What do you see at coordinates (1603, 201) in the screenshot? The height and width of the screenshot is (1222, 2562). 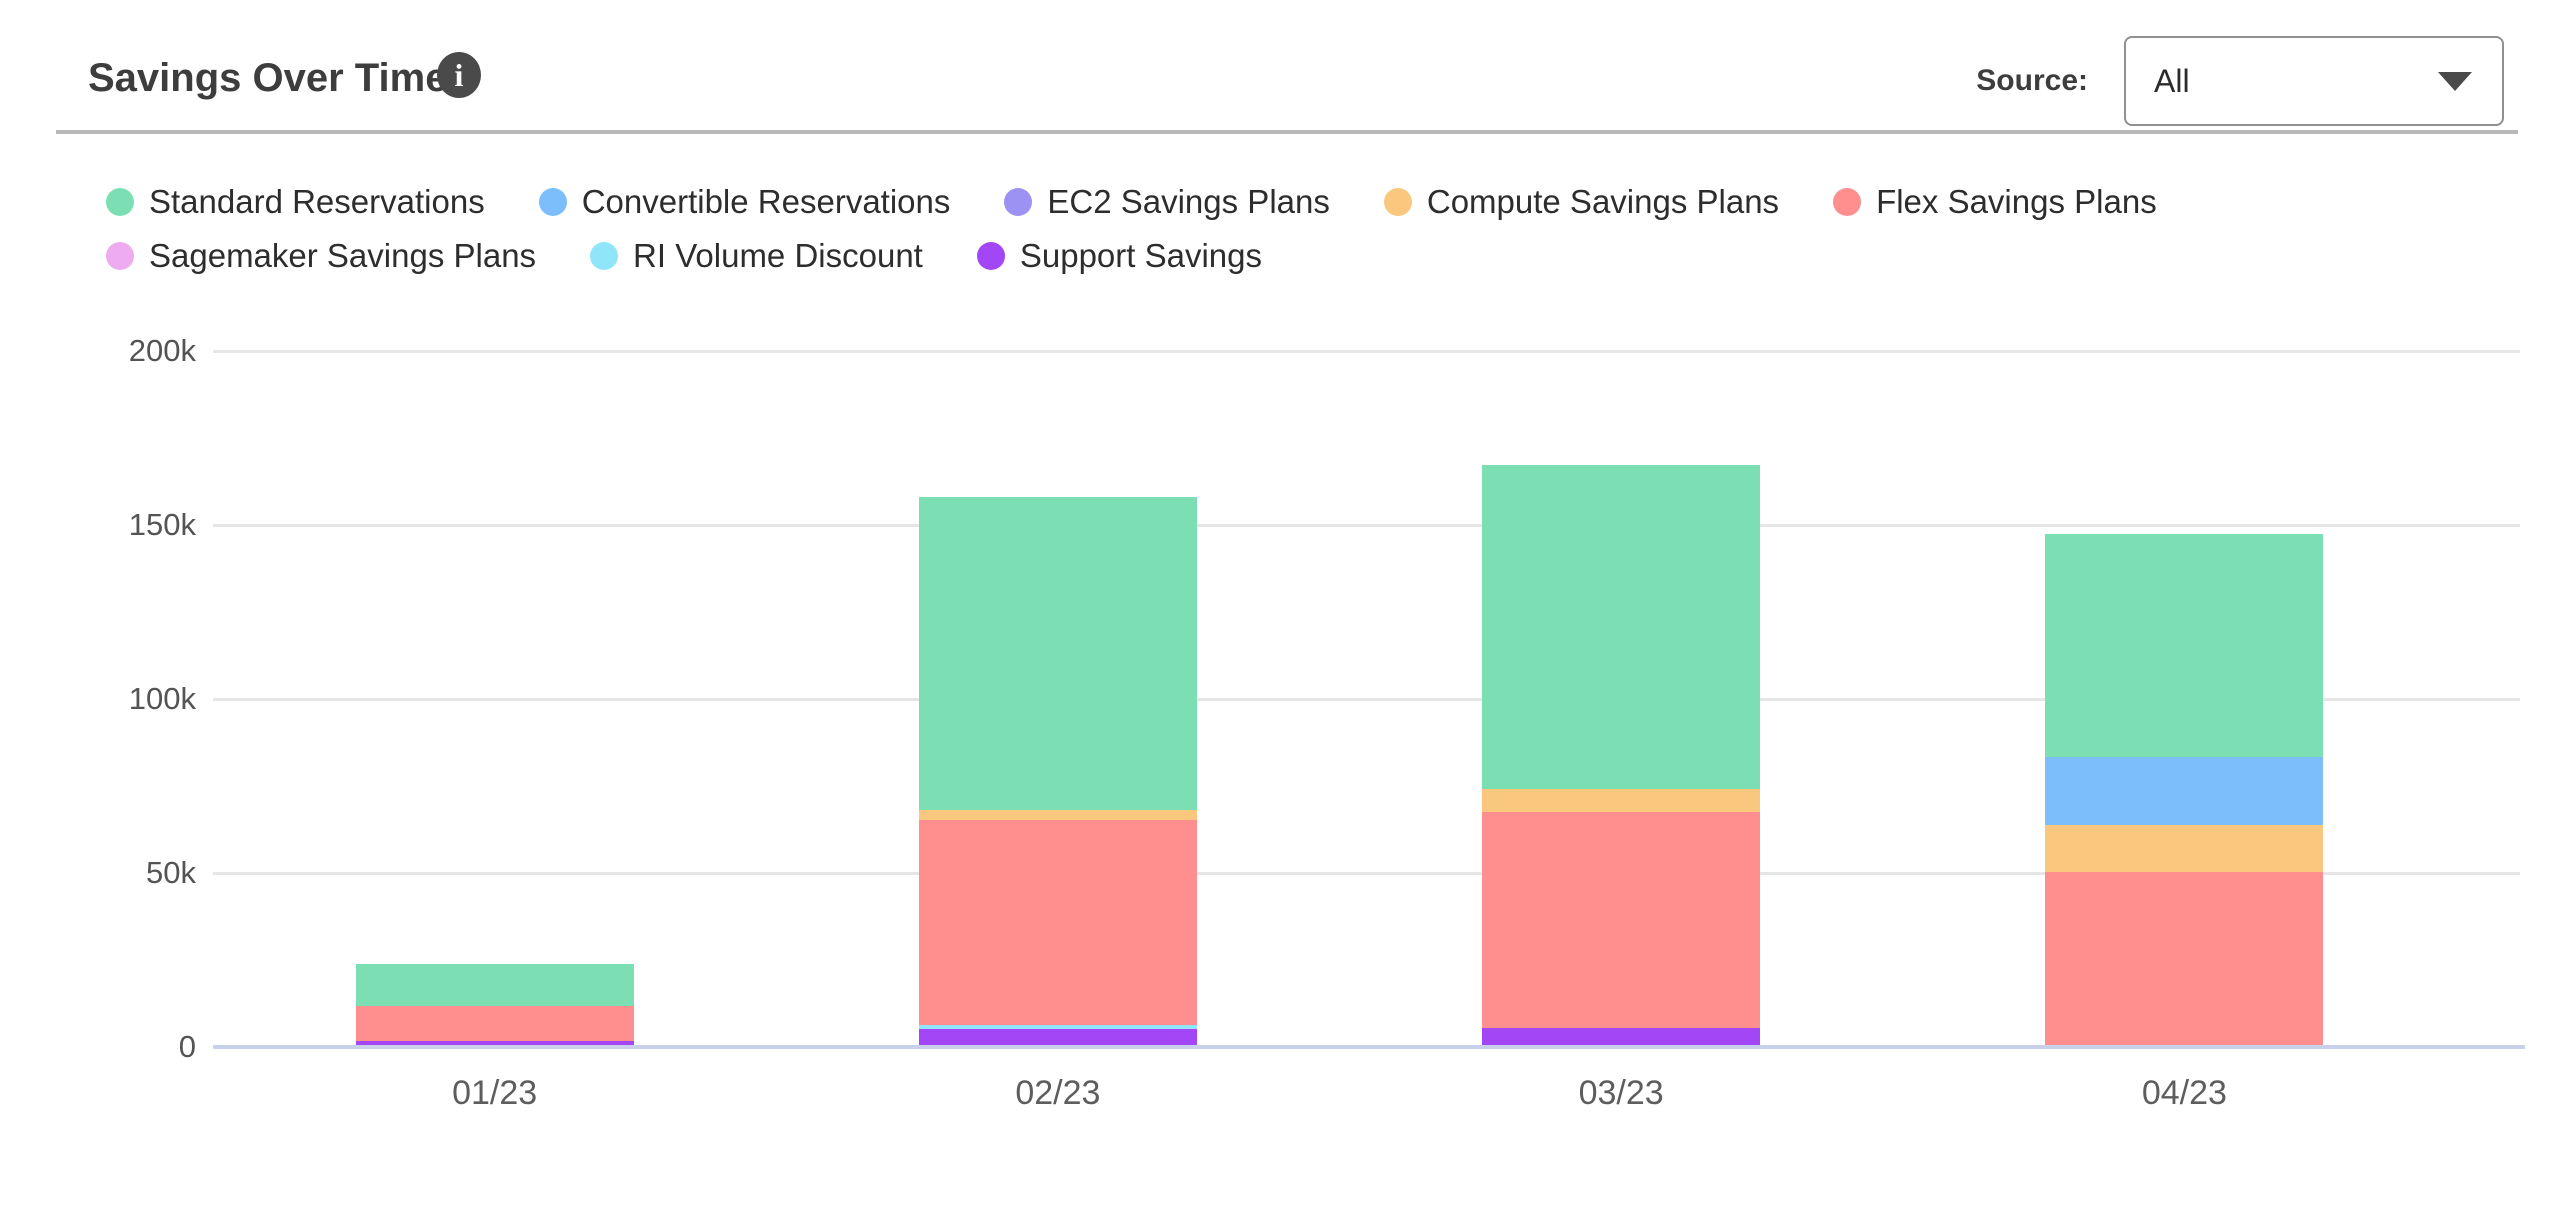 I see `legend-item-label: Compute Savings Plans` at bounding box center [1603, 201].